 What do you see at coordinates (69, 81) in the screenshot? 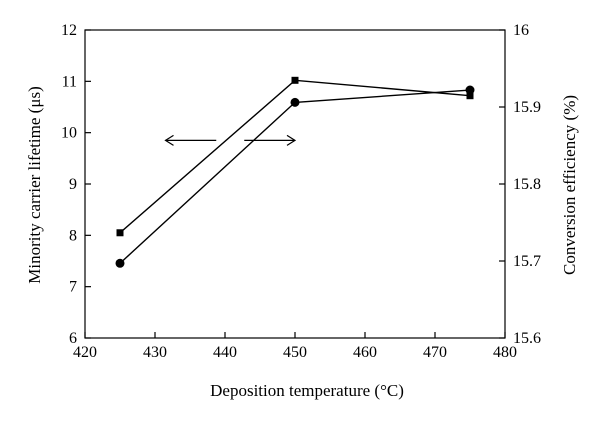
I see `y-left-tick-label: 11` at bounding box center [69, 81].